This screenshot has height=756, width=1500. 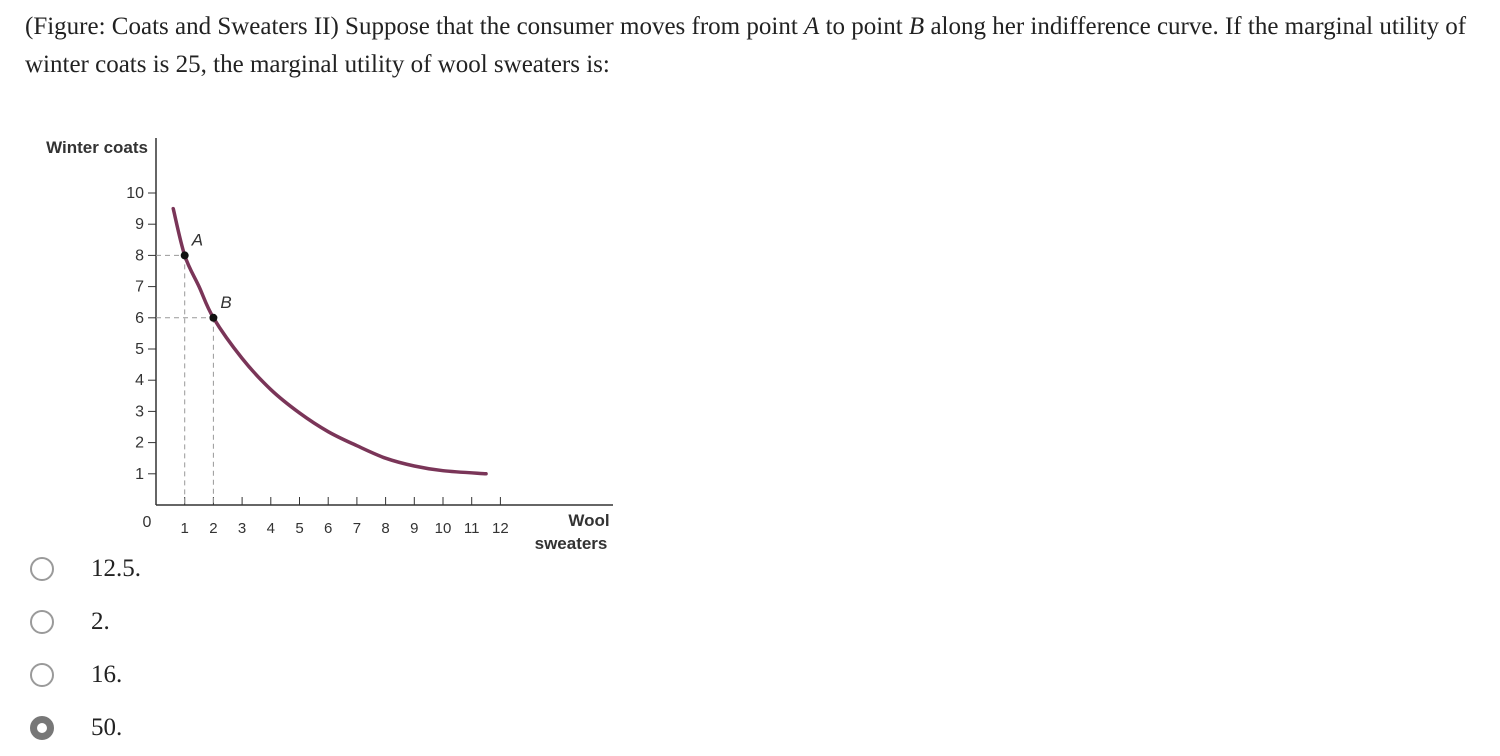 I want to click on y-tick-label: 1, so click(x=139, y=474).